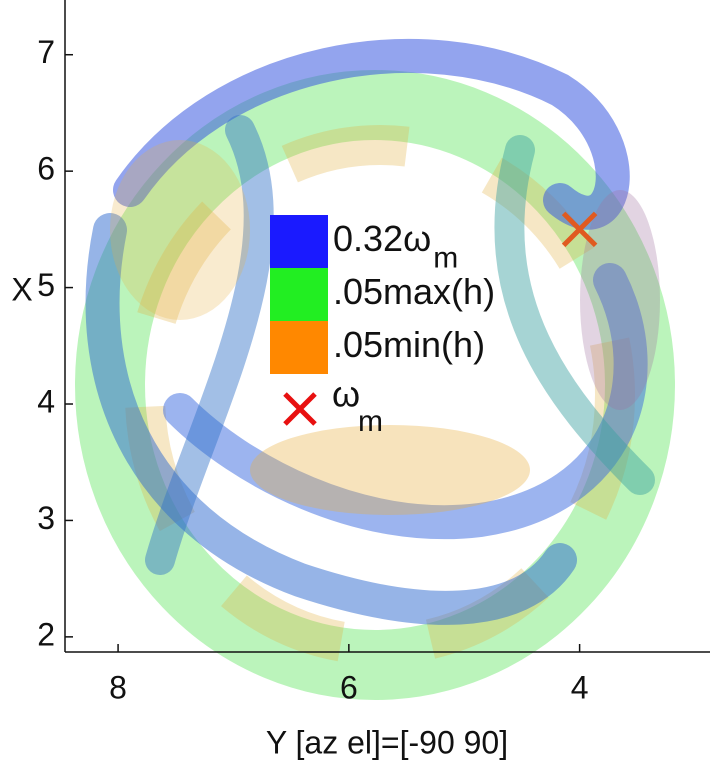  What do you see at coordinates (46, 634) in the screenshot?
I see `y-tick-label: 2` at bounding box center [46, 634].